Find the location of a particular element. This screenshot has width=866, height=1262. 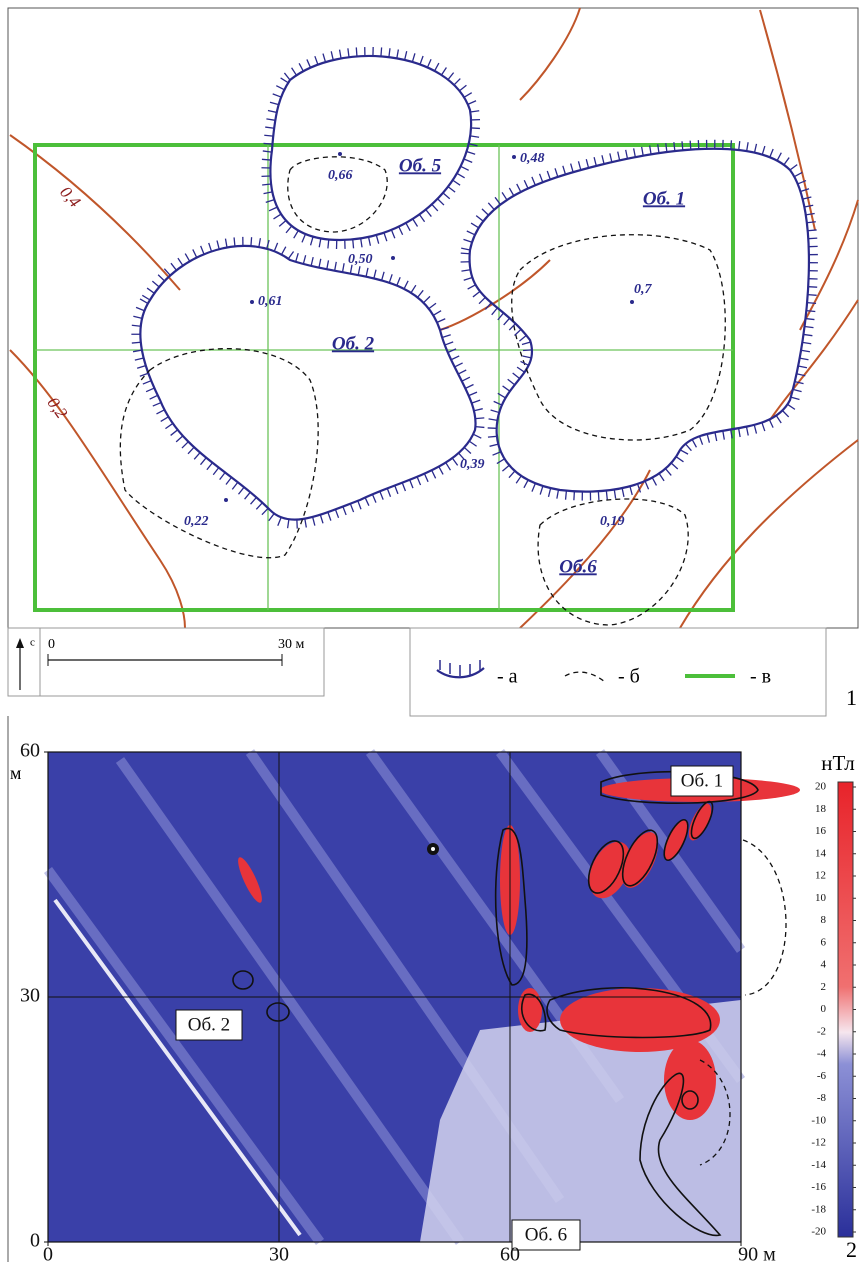

colorbar-label: -8 is located at coordinates (822, 1098).